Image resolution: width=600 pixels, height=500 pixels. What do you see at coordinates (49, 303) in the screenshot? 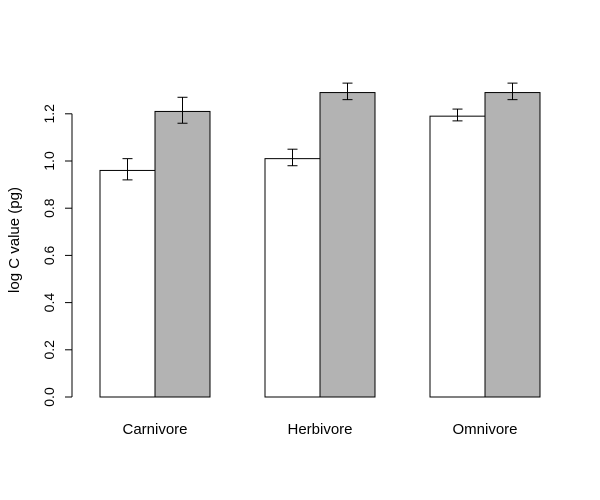
I see `y-tick-label: 0.4` at bounding box center [49, 303].